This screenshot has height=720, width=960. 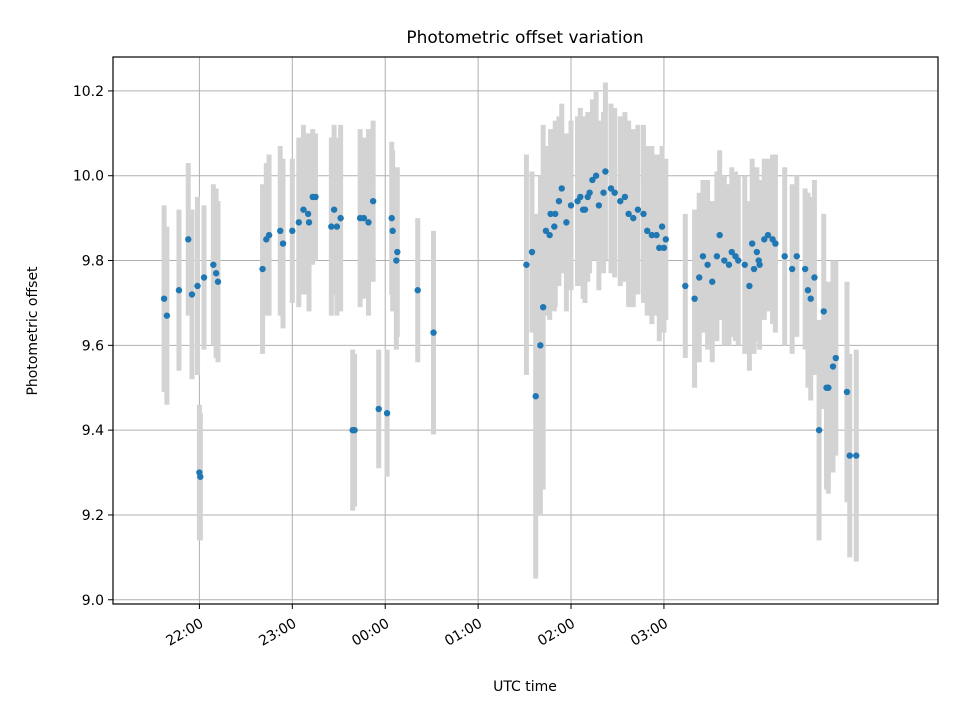 What do you see at coordinates (33, 331) in the screenshot?
I see `y-axis-title: Photometric offset` at bounding box center [33, 331].